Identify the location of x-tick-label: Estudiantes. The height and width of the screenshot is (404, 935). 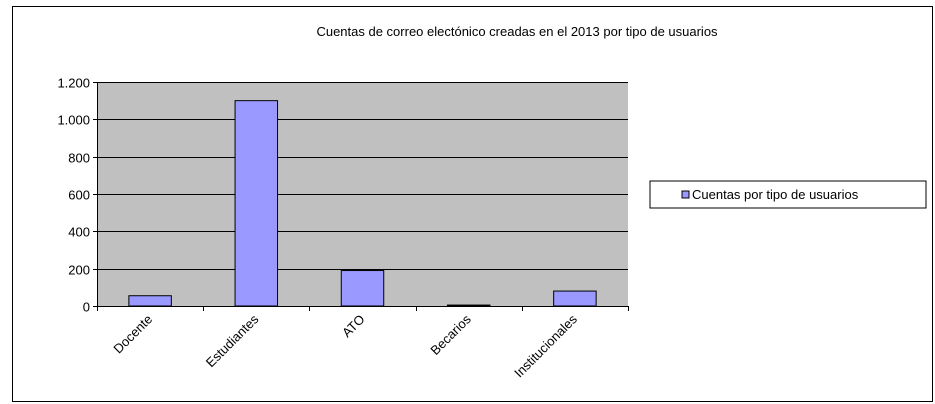
(232, 340).